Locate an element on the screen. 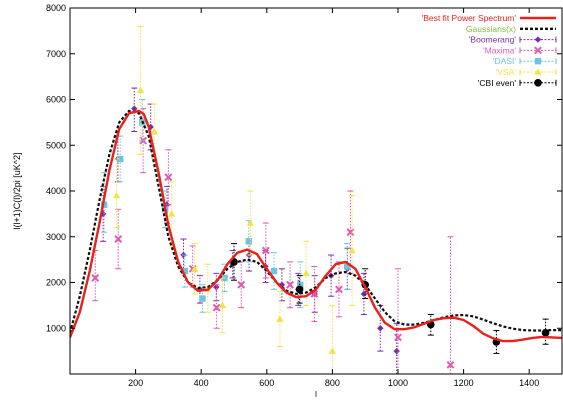 Image resolution: width=563 pixels, height=402 pixels. x-axis-label: l is located at coordinates (316, 393).